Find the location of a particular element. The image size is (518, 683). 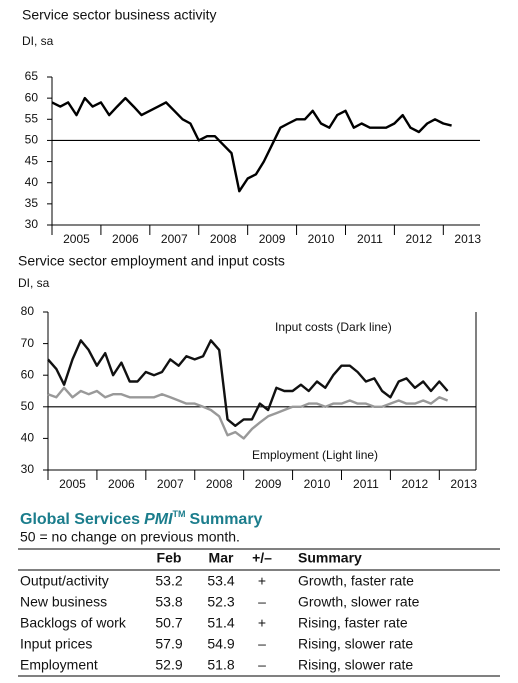

table-header: Mar is located at coordinates (221, 558).